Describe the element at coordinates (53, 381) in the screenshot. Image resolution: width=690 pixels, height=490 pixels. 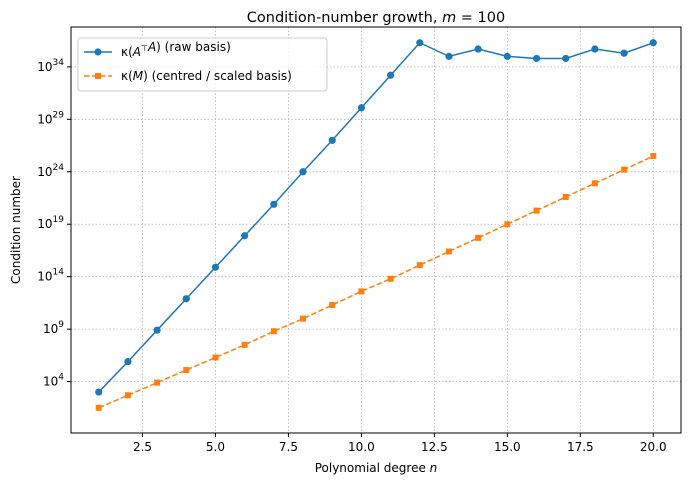
I see `y-tick-label: 10⁴` at that location.